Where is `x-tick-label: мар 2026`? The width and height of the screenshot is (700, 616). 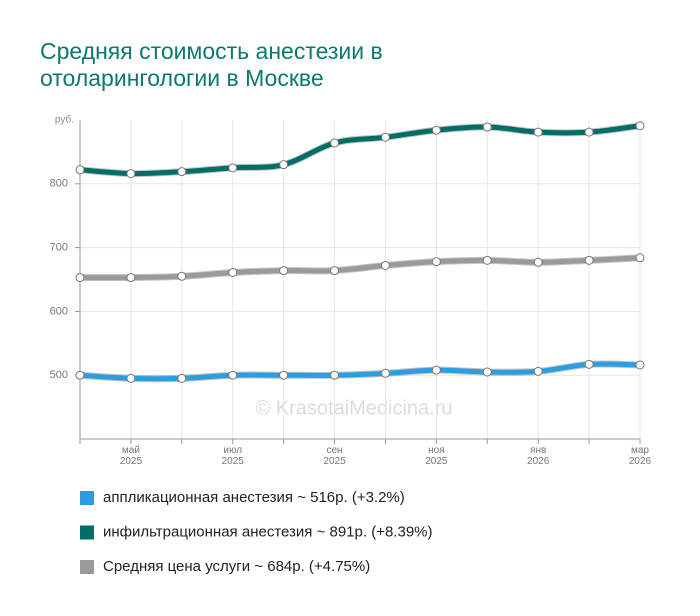
x-tick-label: мар 2026 is located at coordinates (640, 456).